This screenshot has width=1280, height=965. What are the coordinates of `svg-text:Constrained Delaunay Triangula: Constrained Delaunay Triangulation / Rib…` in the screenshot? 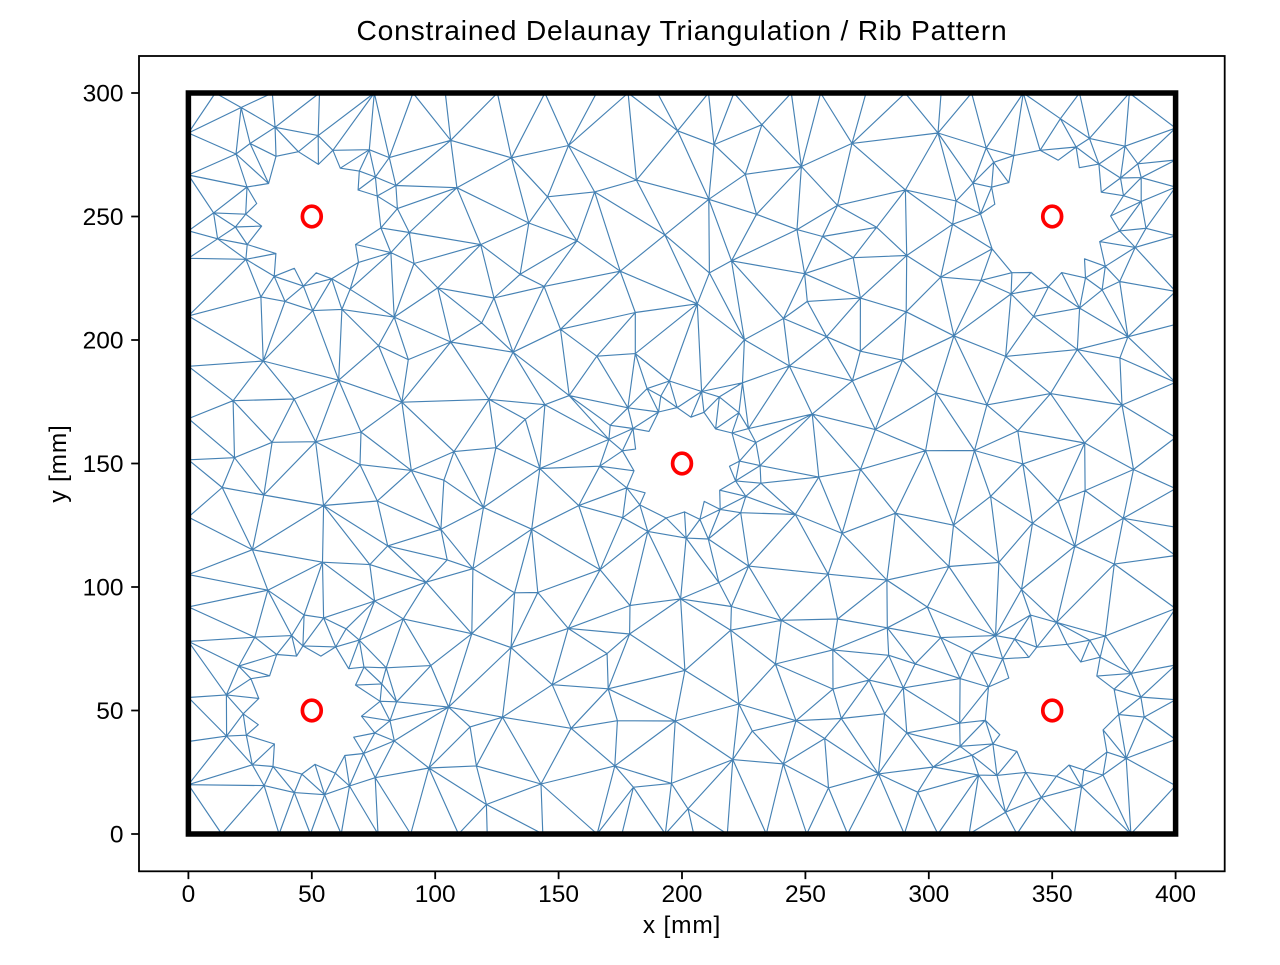 It's located at (681, 30).